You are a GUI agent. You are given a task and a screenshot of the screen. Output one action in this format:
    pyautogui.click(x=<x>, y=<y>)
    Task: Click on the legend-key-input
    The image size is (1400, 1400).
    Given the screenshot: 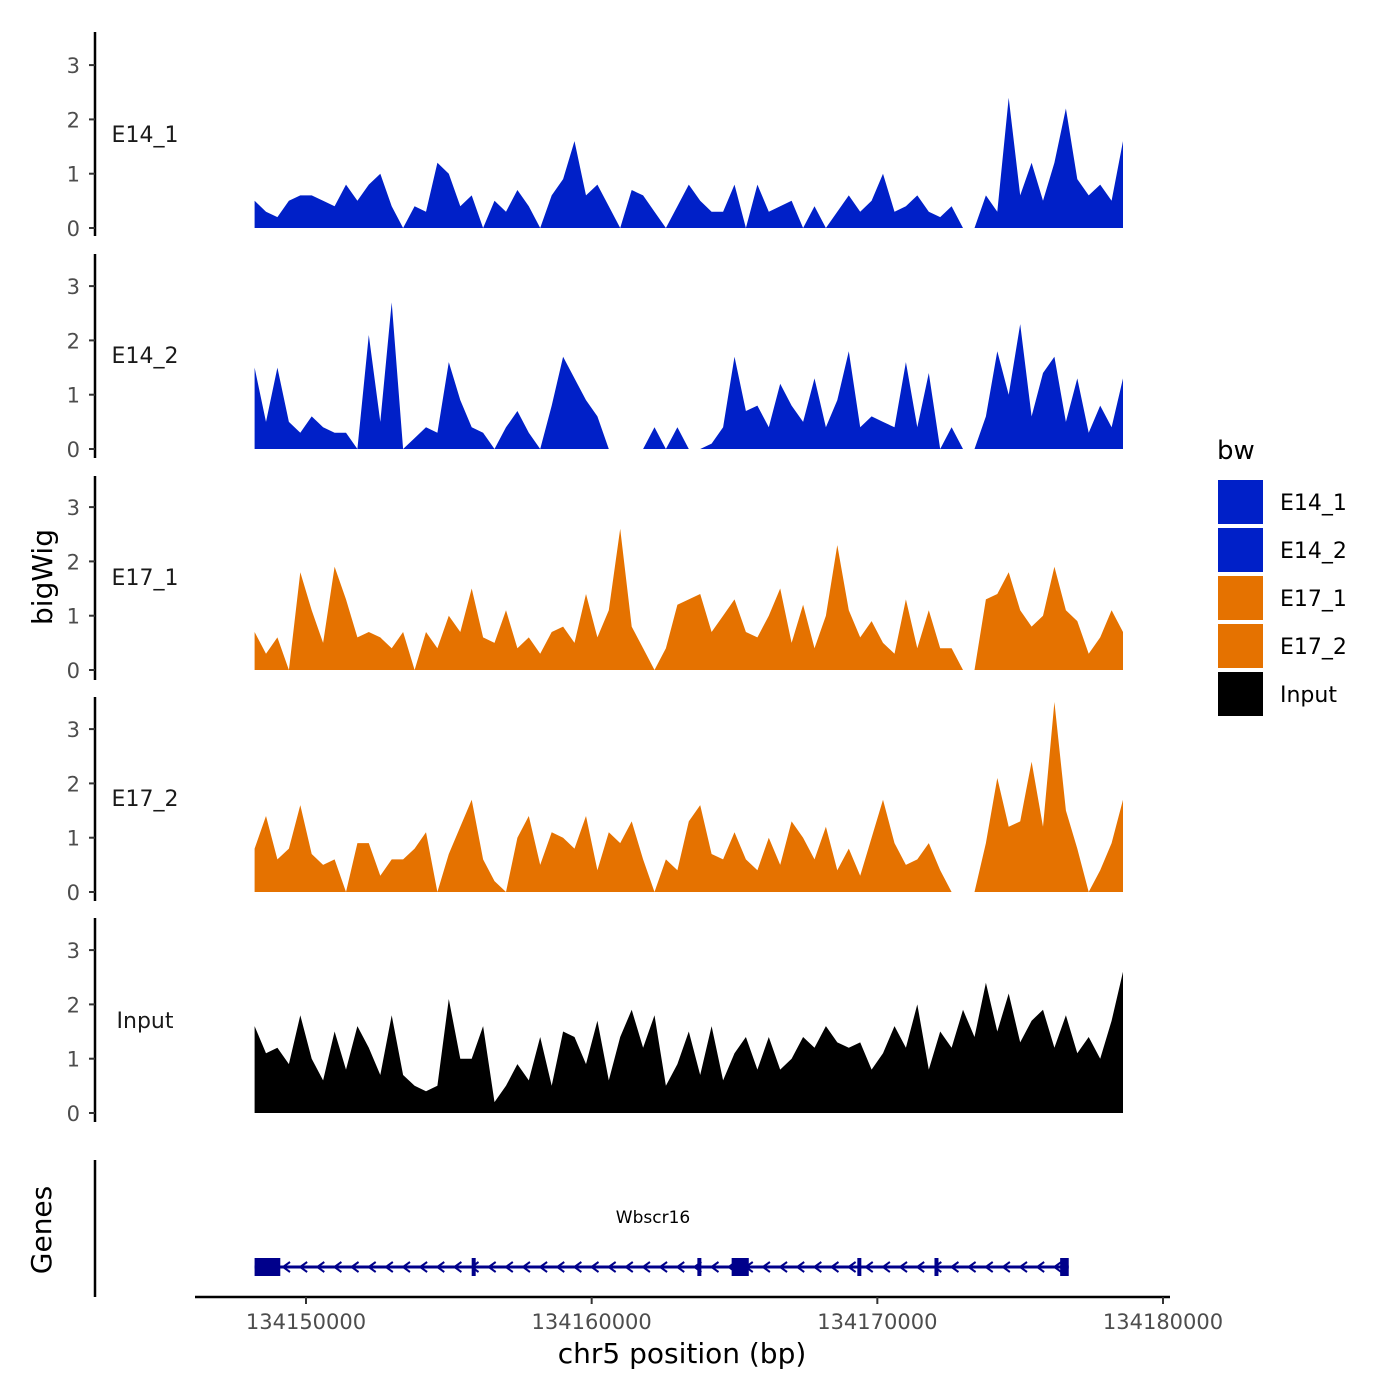 What is the action you would take?
    pyautogui.click(x=1240, y=694)
    